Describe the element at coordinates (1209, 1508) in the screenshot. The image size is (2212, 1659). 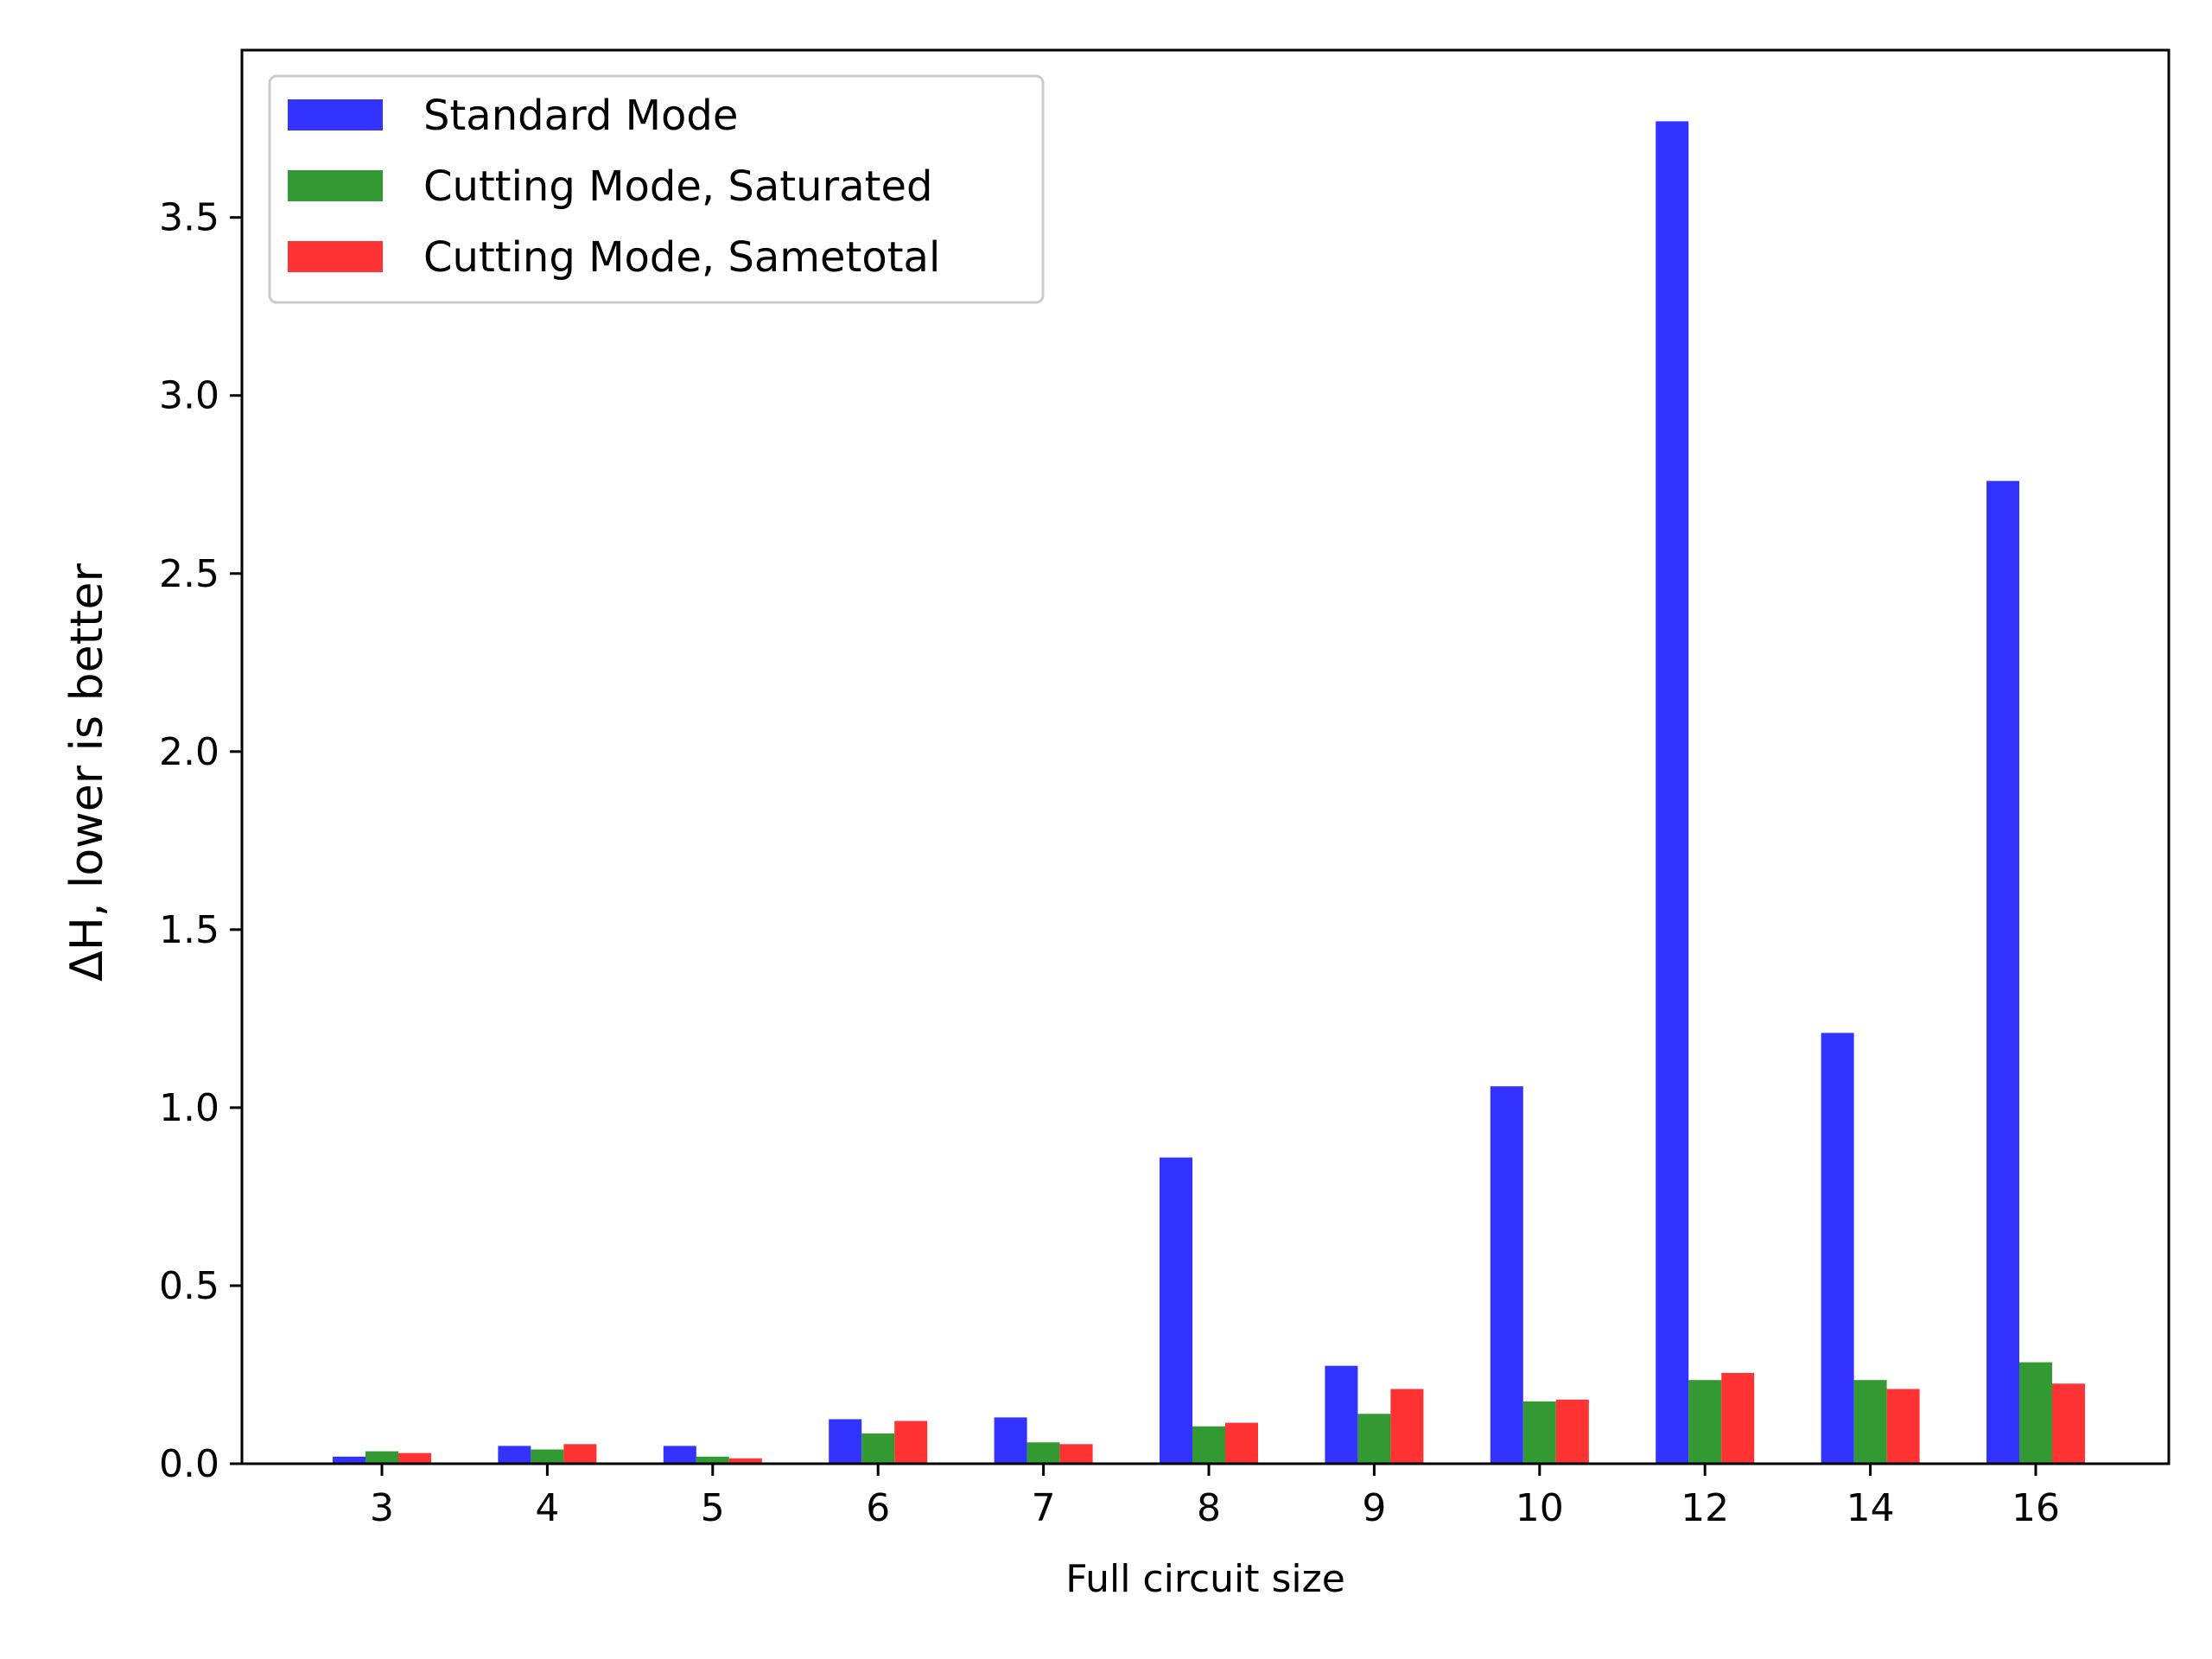
I see `x-tick-label: 8` at that location.